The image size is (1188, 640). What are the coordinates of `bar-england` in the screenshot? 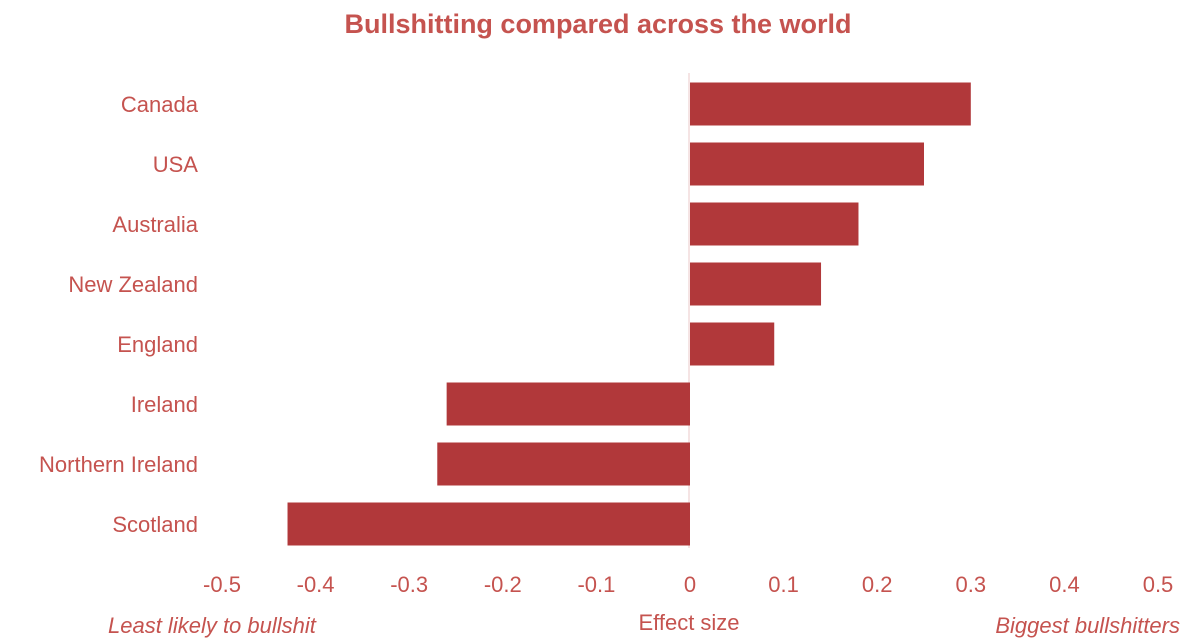 It's located at (732, 344).